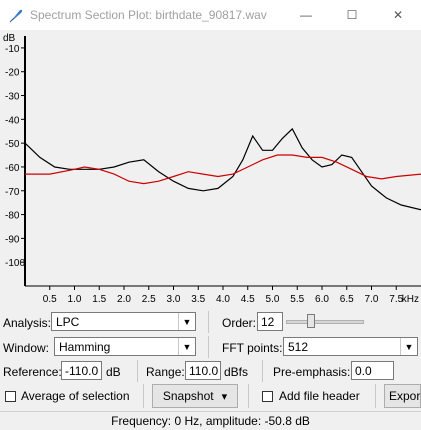 The height and width of the screenshot is (430, 421). I want to click on snapshot-button: Snapshot ▾, so click(195, 396).